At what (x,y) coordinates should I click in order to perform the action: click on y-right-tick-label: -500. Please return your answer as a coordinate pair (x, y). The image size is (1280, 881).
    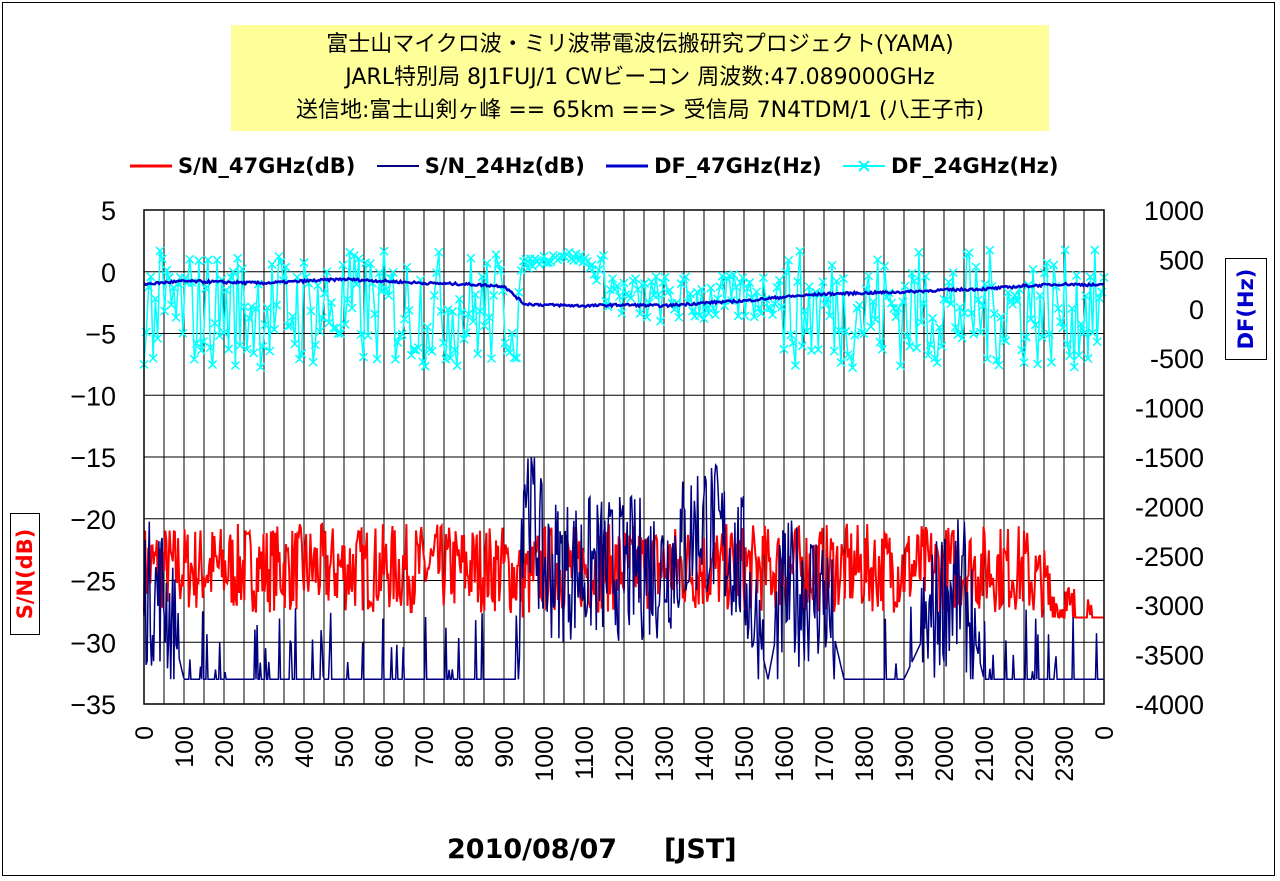
    Looking at the image, I should click on (1177, 359).